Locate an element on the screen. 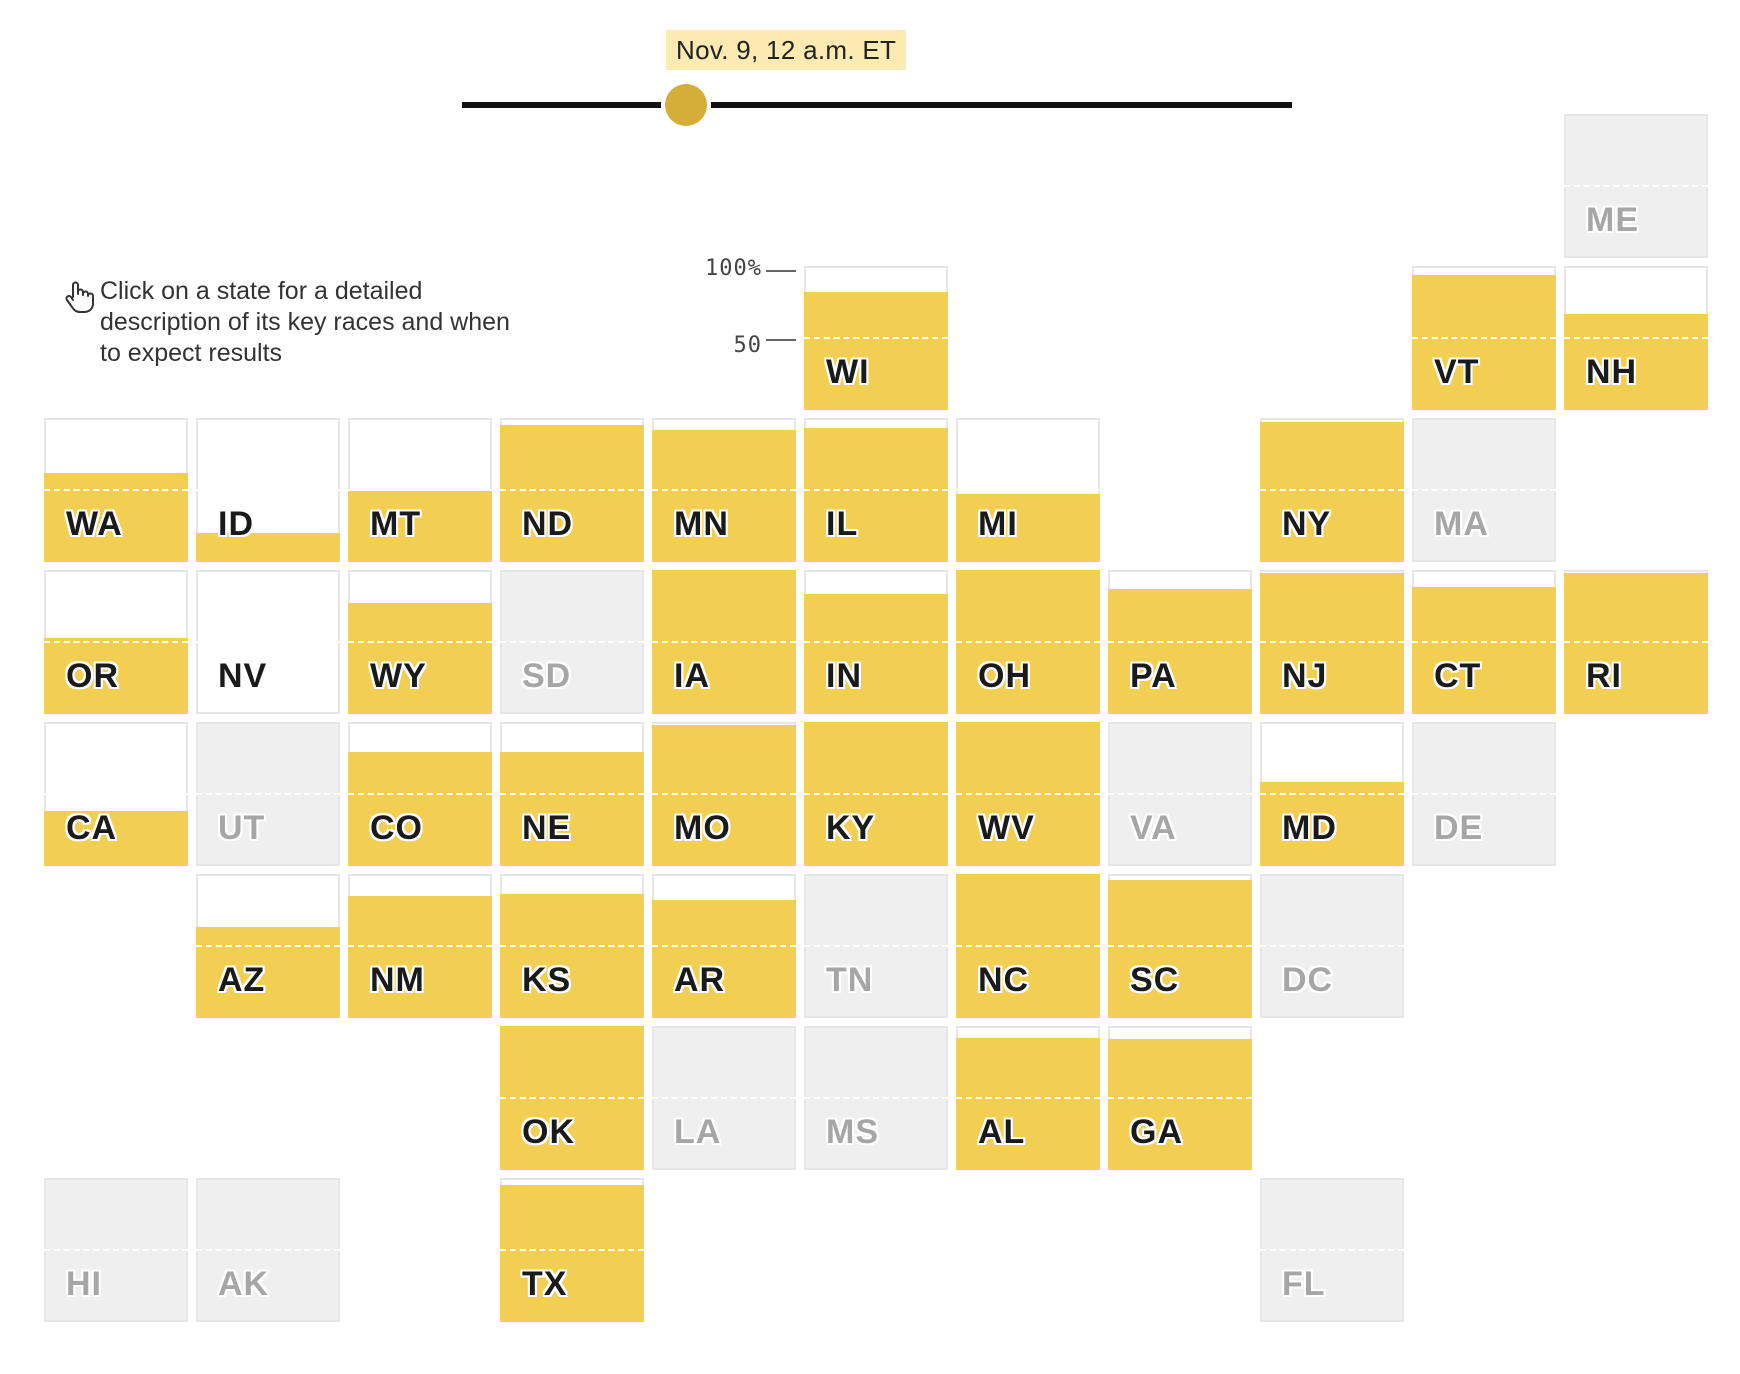 This screenshot has width=1740, height=1374. state-tile-ar: AR is located at coordinates (724, 946).